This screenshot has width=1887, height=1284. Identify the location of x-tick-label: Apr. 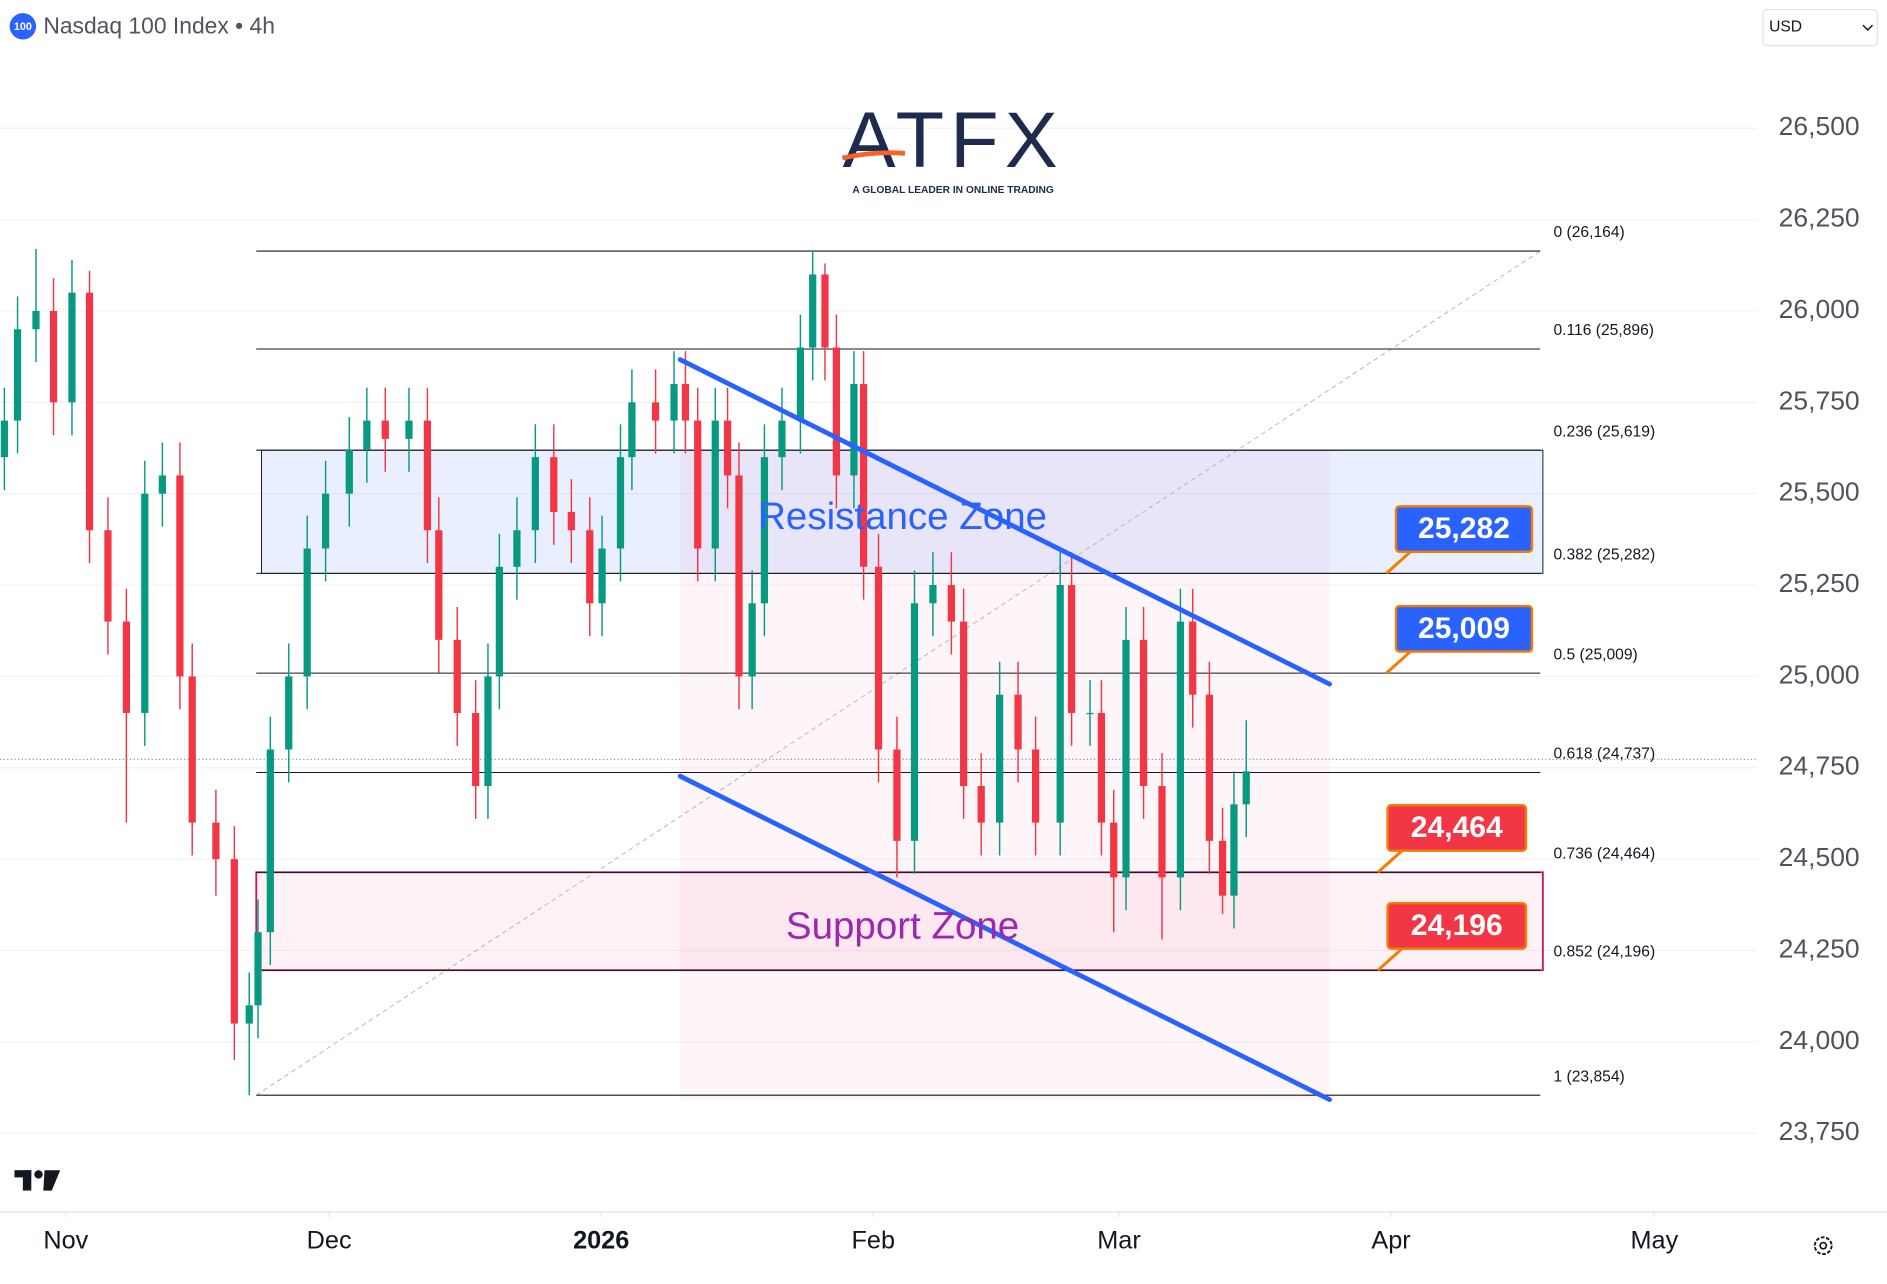
(1390, 1241).